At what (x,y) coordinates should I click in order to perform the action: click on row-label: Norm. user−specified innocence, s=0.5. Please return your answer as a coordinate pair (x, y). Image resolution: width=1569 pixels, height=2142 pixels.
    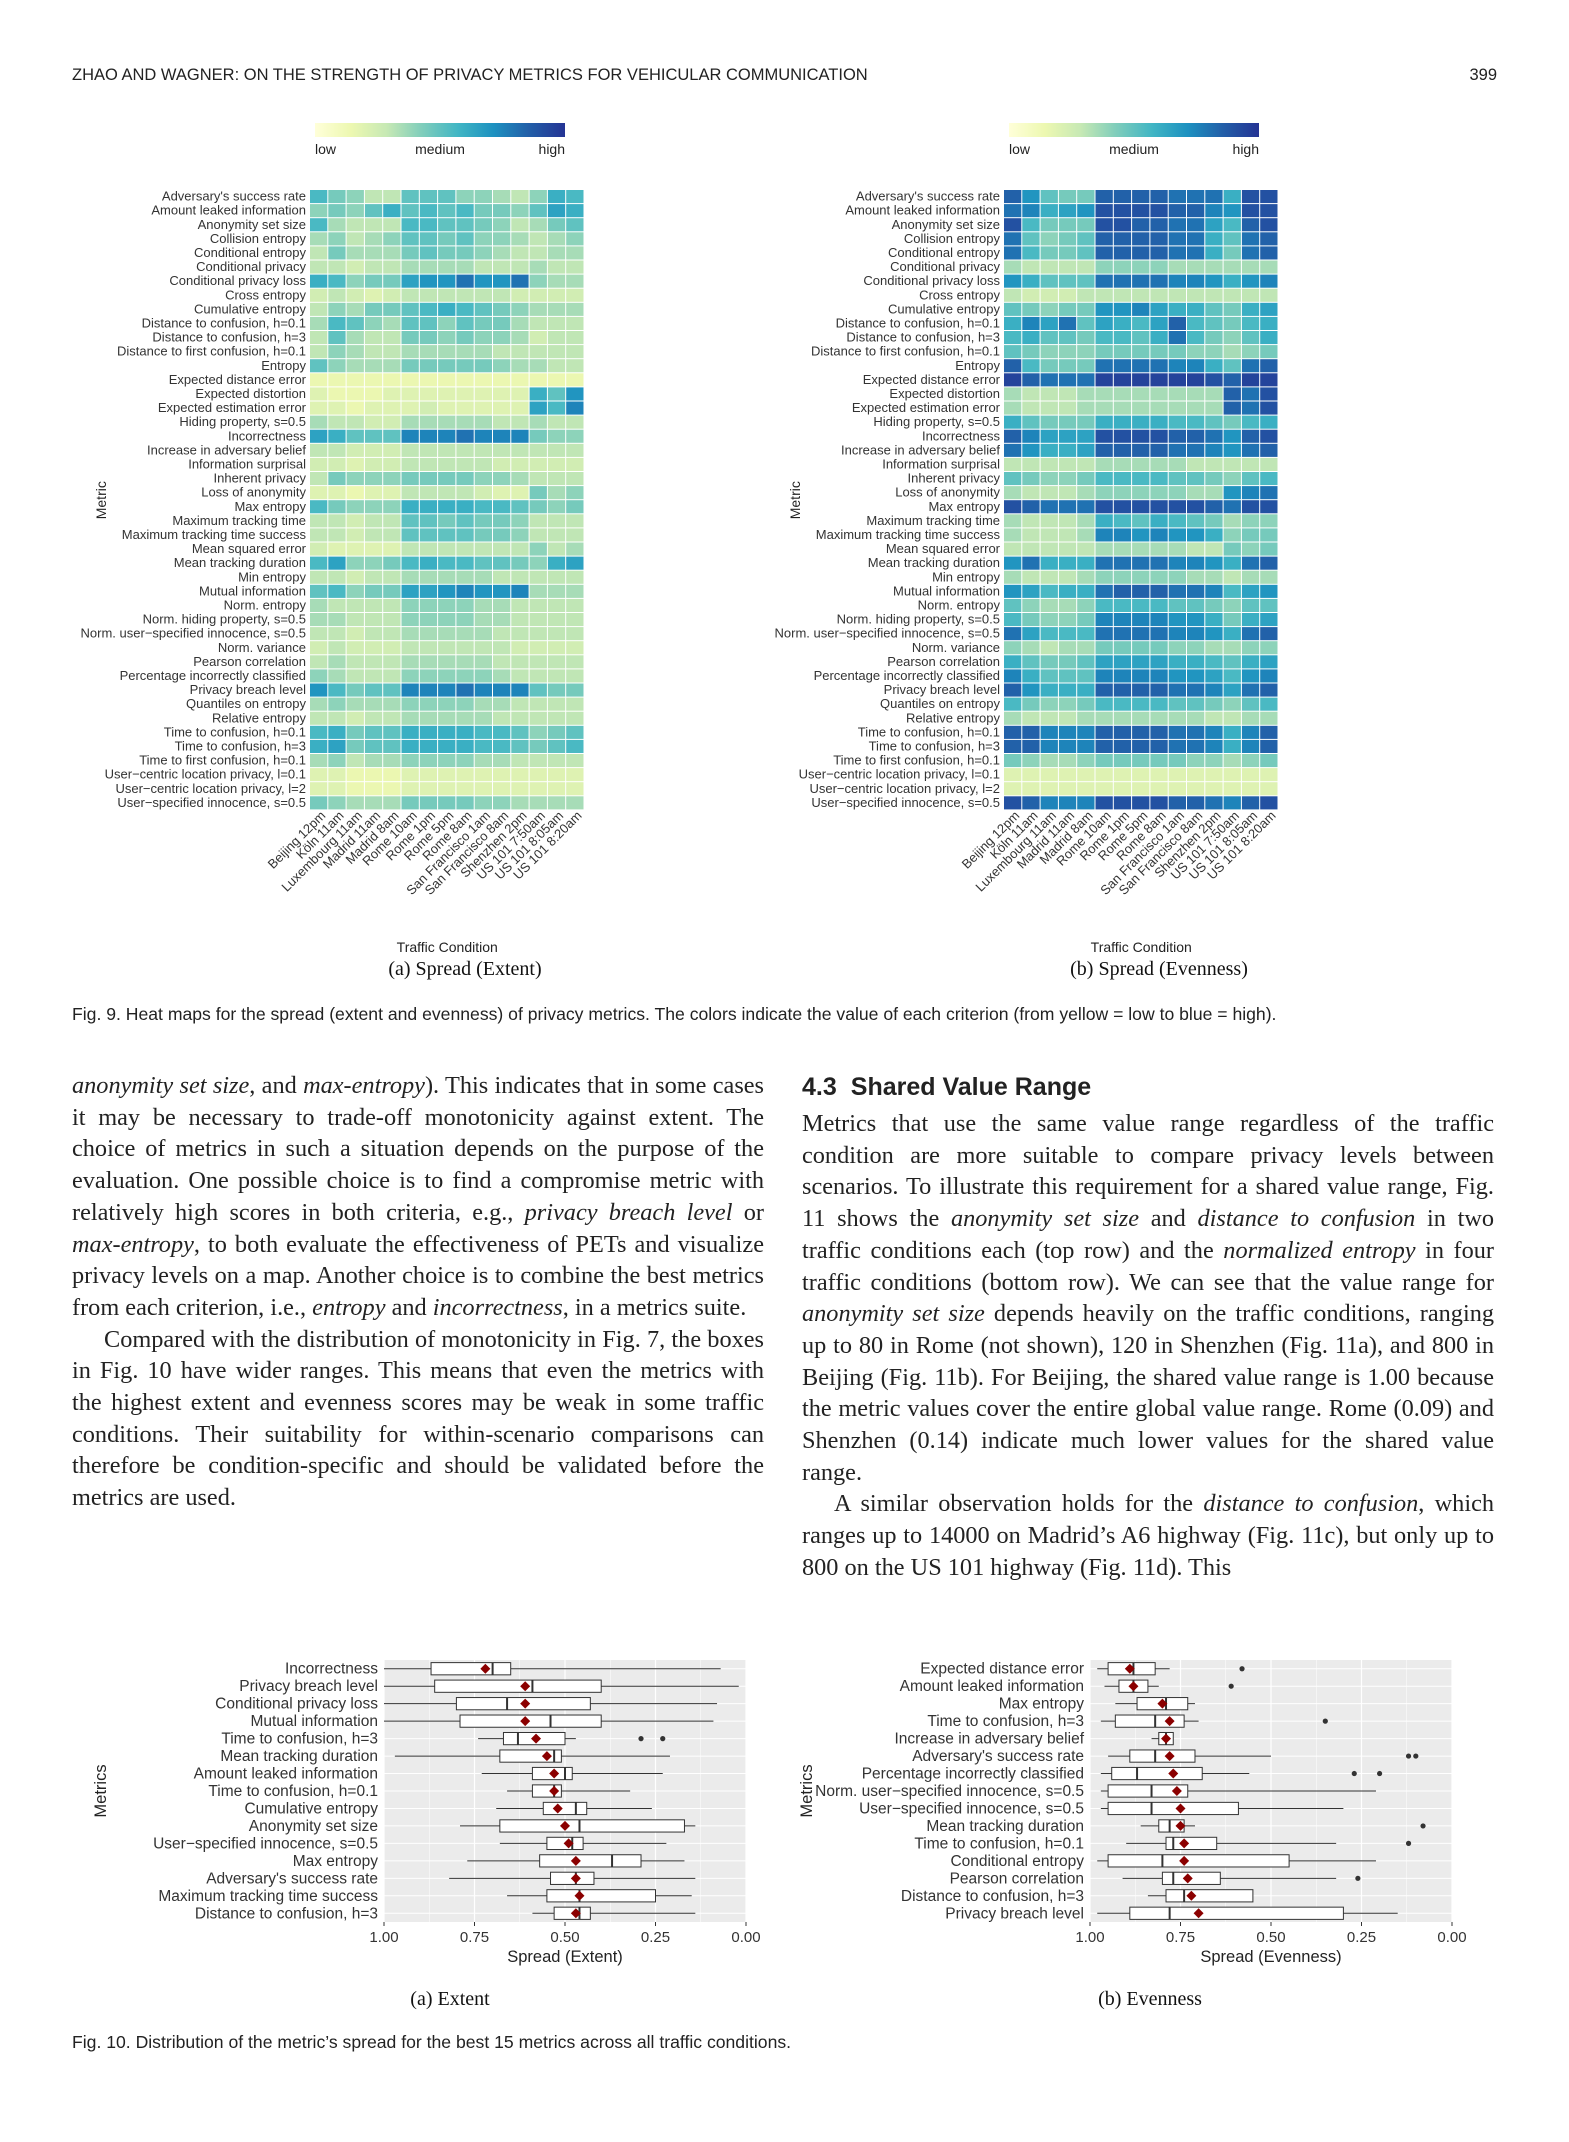
    Looking at the image, I should click on (887, 633).